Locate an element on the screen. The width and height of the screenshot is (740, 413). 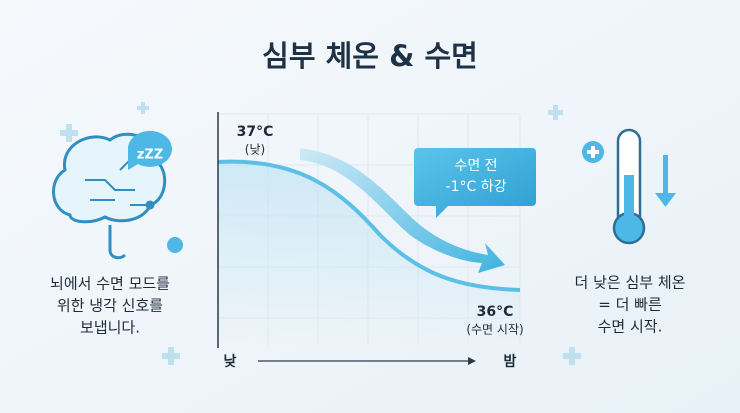
drop-arrow is located at coordinates (402, 210).